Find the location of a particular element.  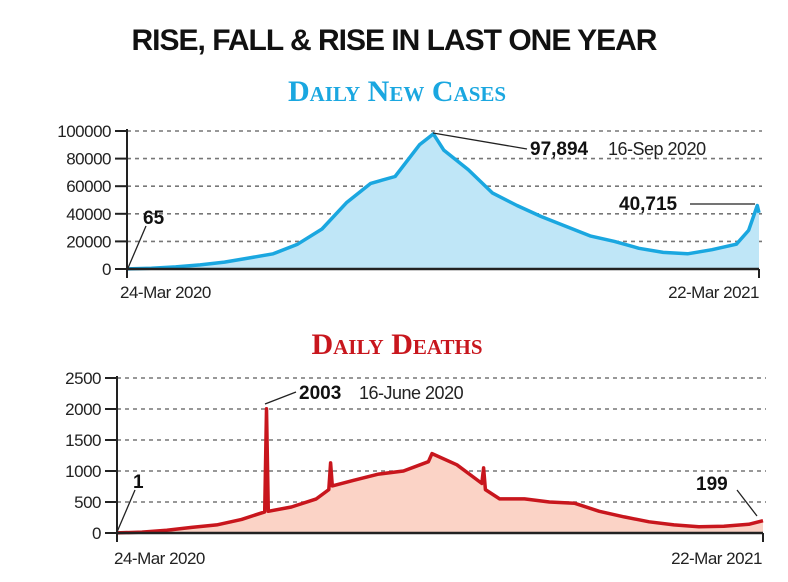

cases-y-tick-label: 60000 is located at coordinates (88, 186).